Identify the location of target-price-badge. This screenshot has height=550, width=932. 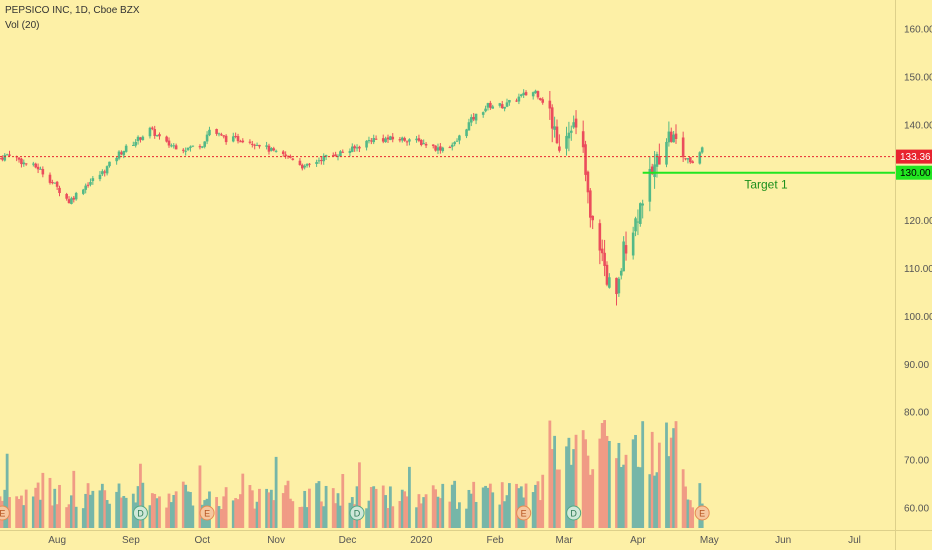
(914, 172).